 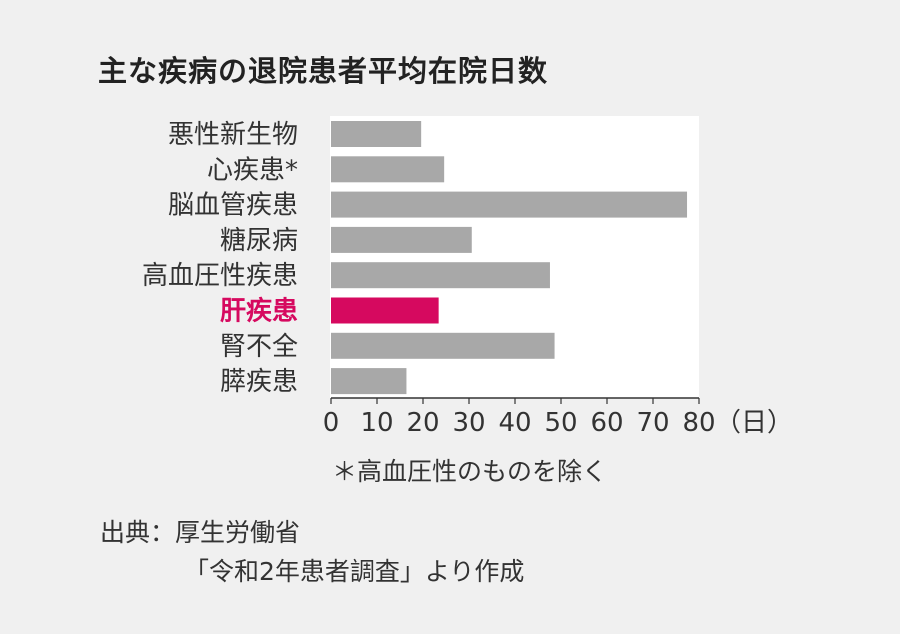 I want to click on chart-footnote: ＊高血圧性のものを除く, so click(x=470, y=471).